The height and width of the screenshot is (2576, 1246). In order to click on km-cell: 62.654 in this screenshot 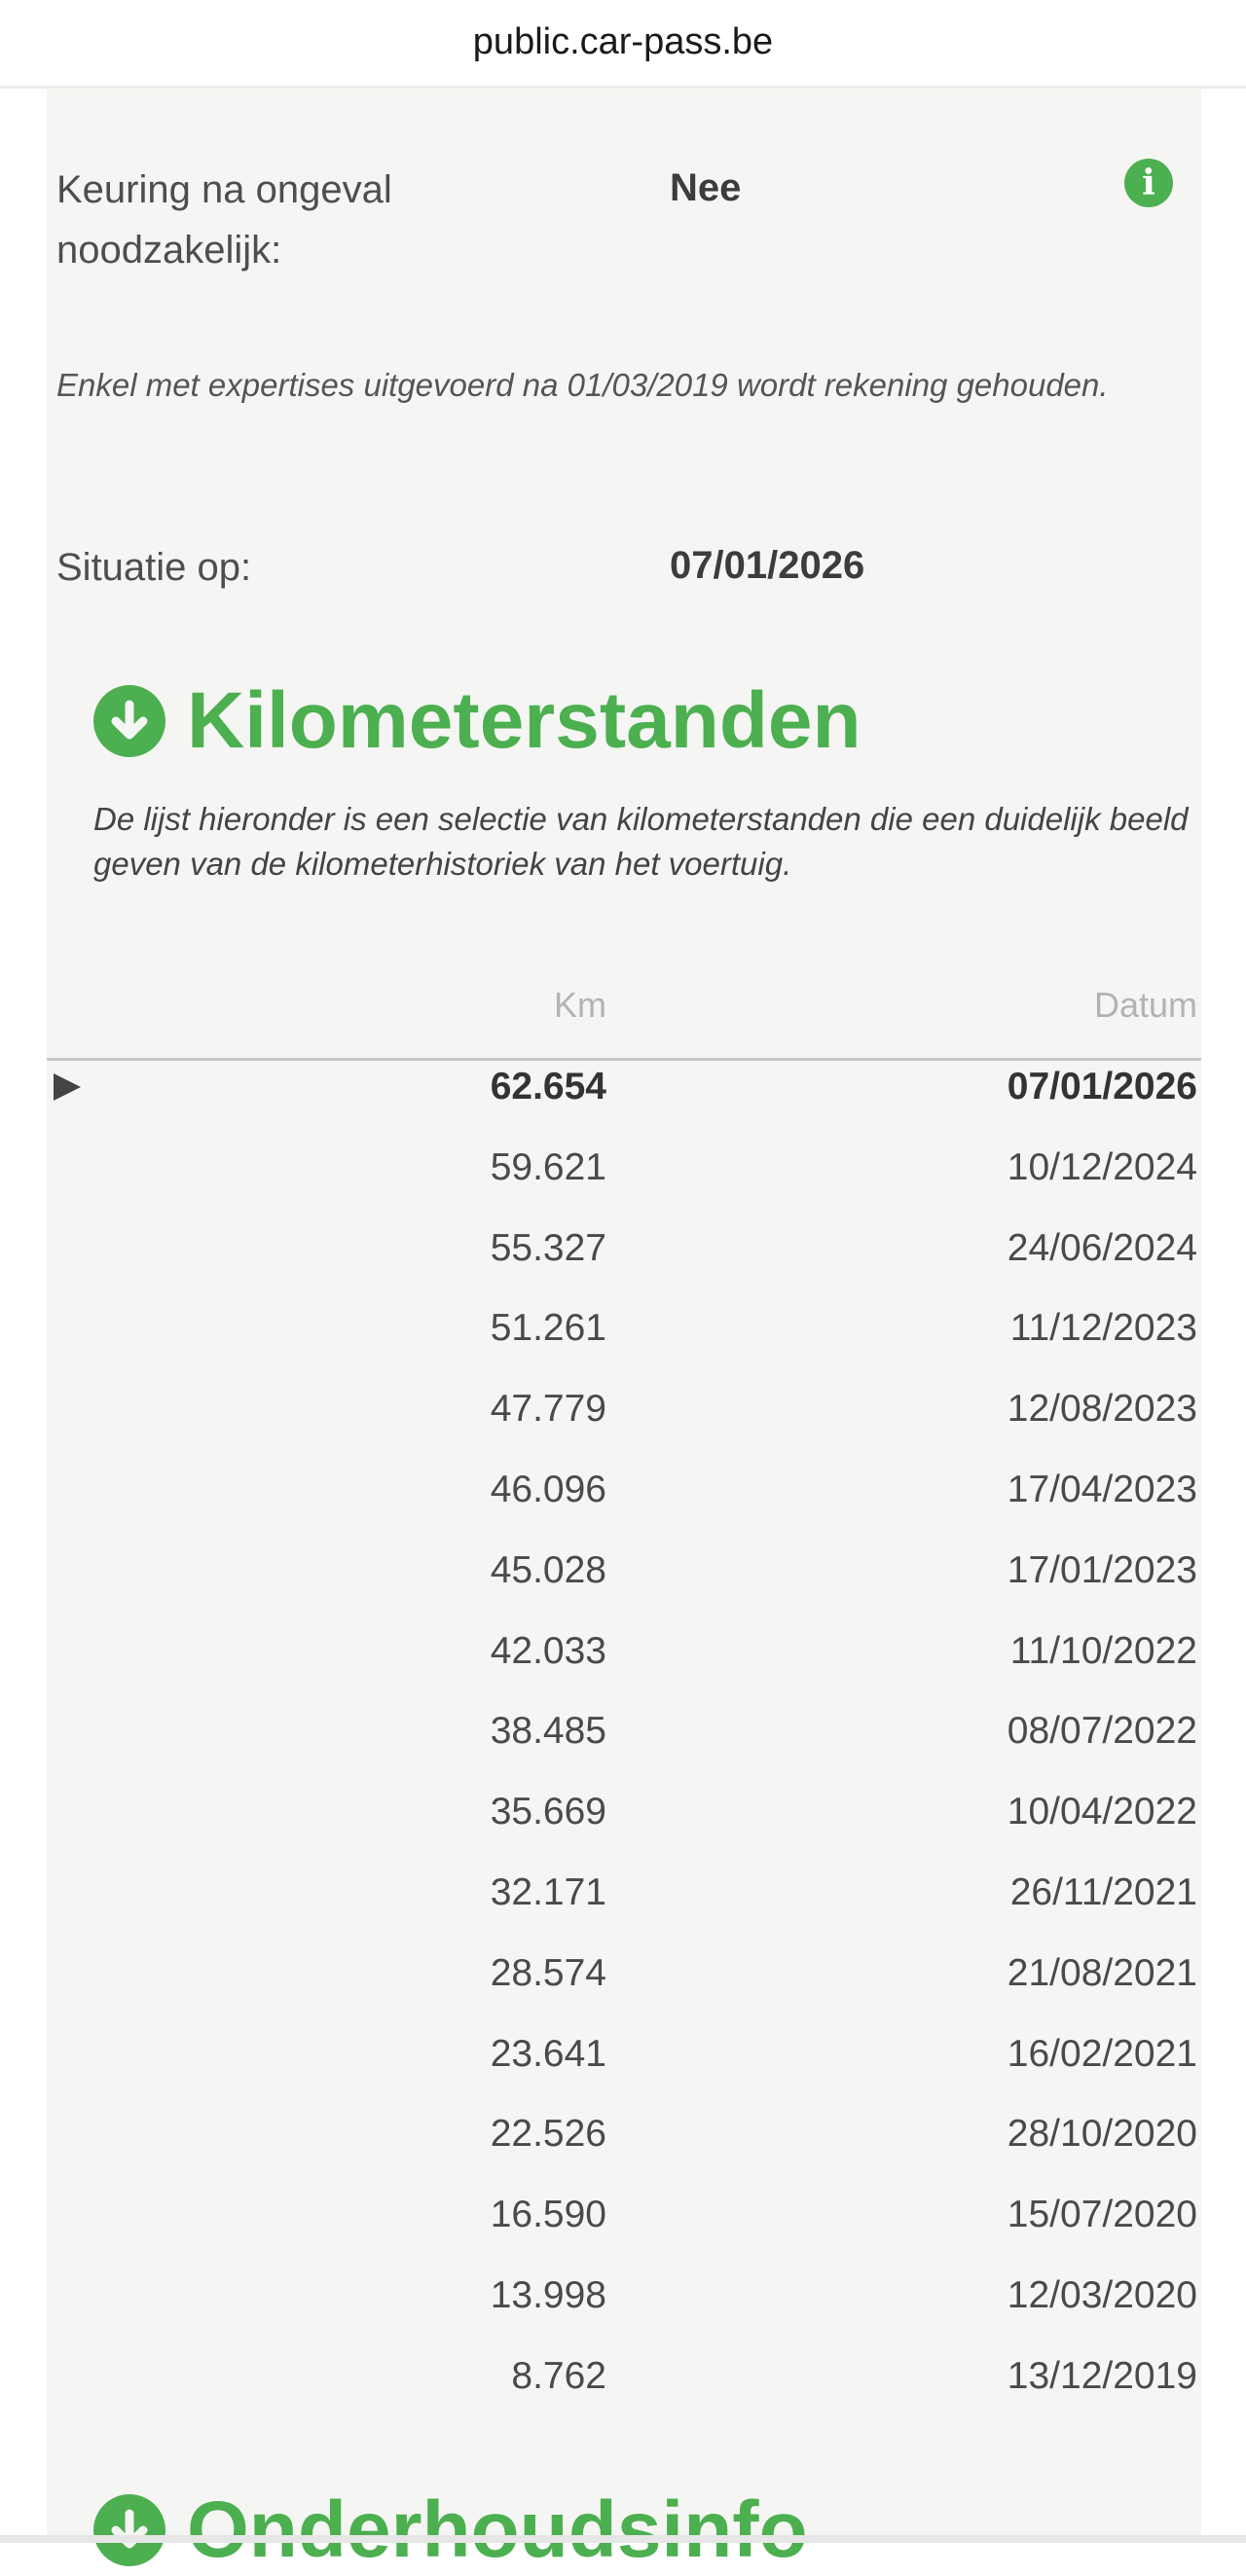, I will do `click(548, 1086)`.